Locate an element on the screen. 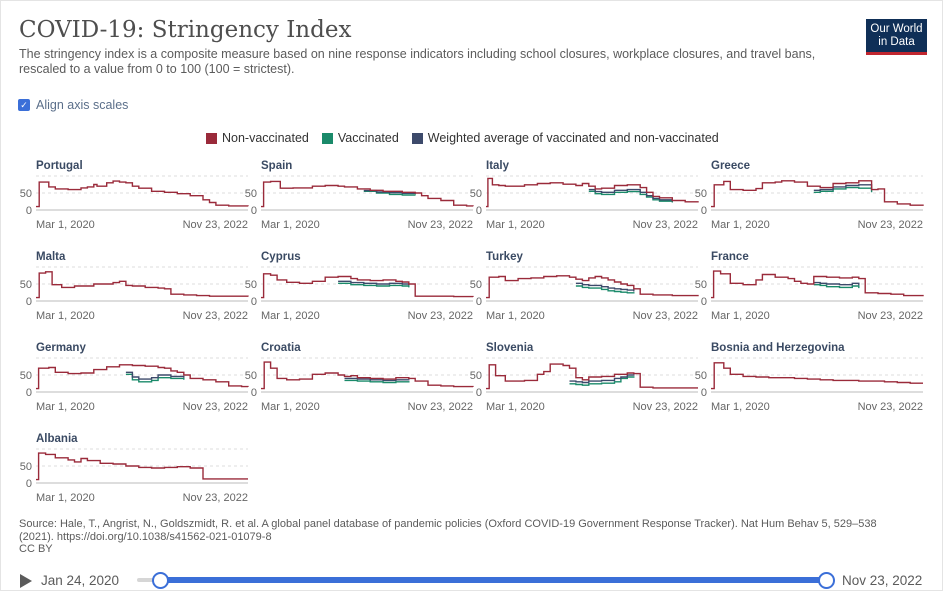 This screenshot has width=943, height=592. panel-turkey: Turkey 0 50 Mar 1, 2020 Nov 23, 2022 is located at coordinates (584, 286).